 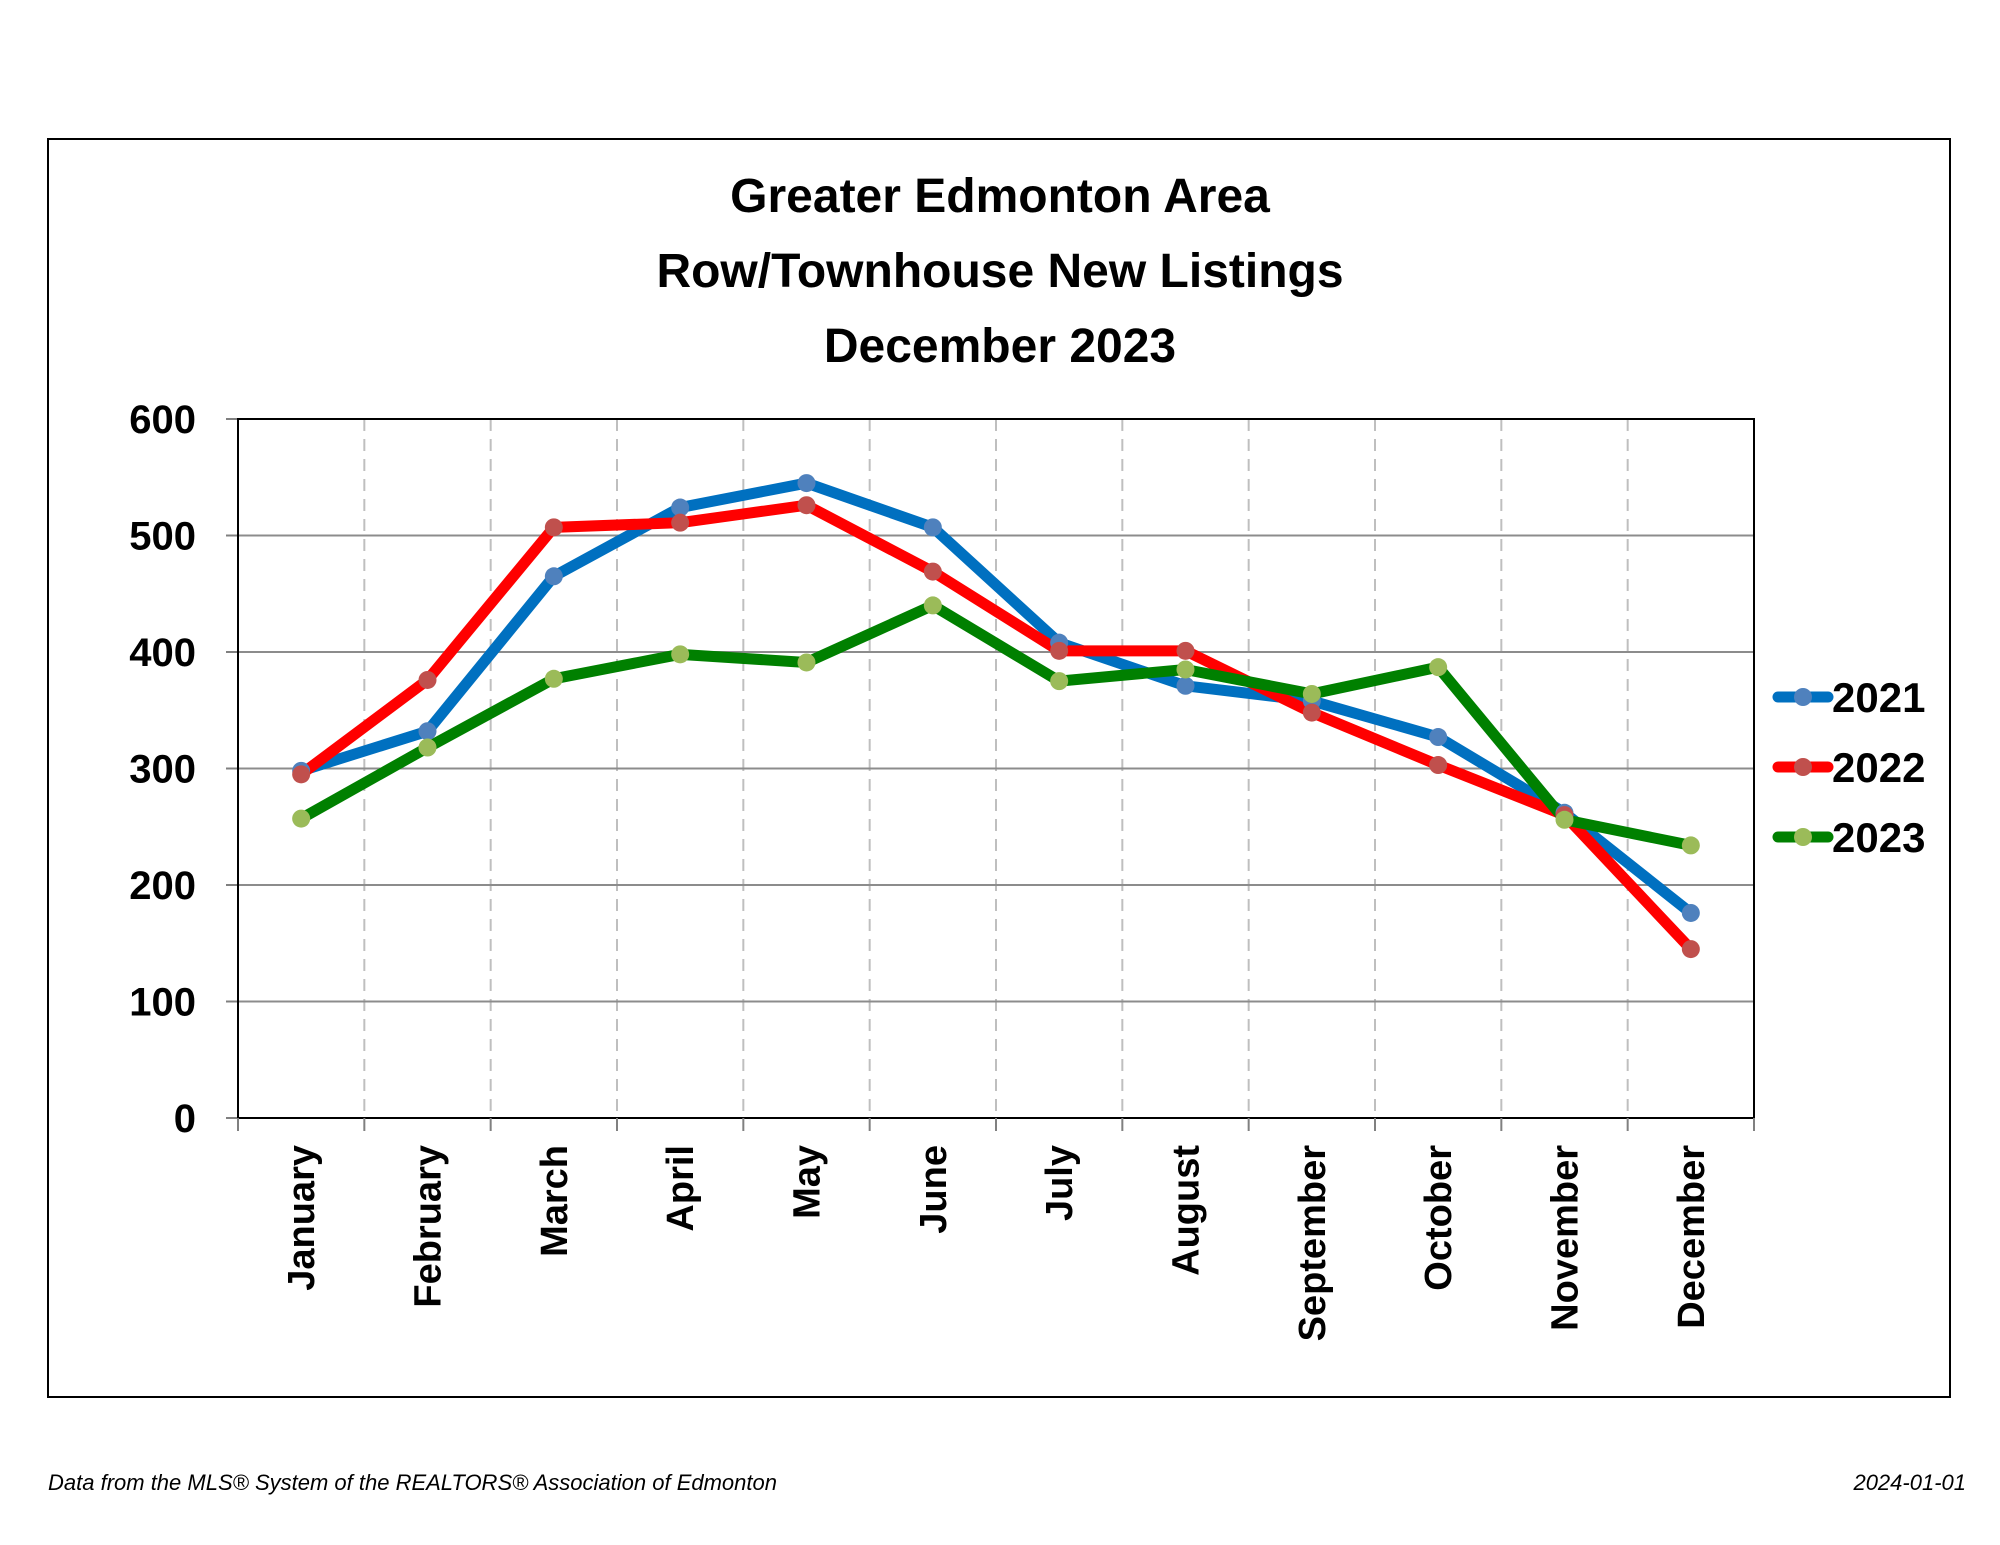 What do you see at coordinates (1803, 697) in the screenshot?
I see `legend-marker-2021` at bounding box center [1803, 697].